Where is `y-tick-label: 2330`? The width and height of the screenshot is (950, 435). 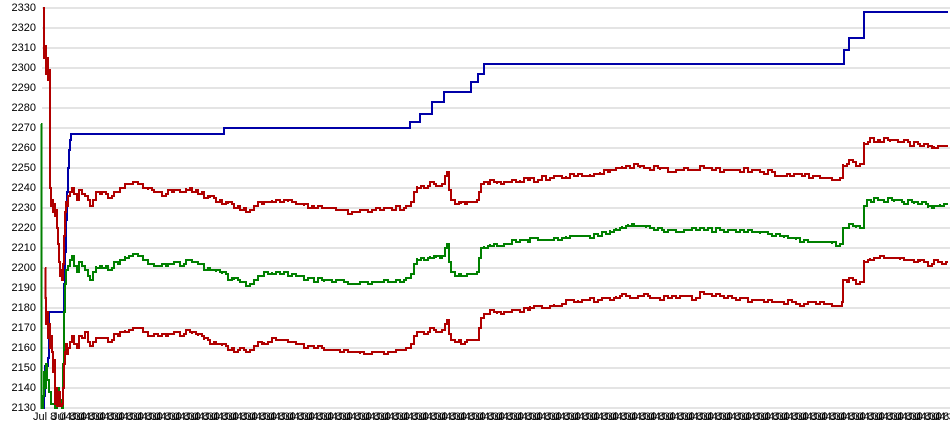
y-tick-label: 2330 is located at coordinates (23, 7).